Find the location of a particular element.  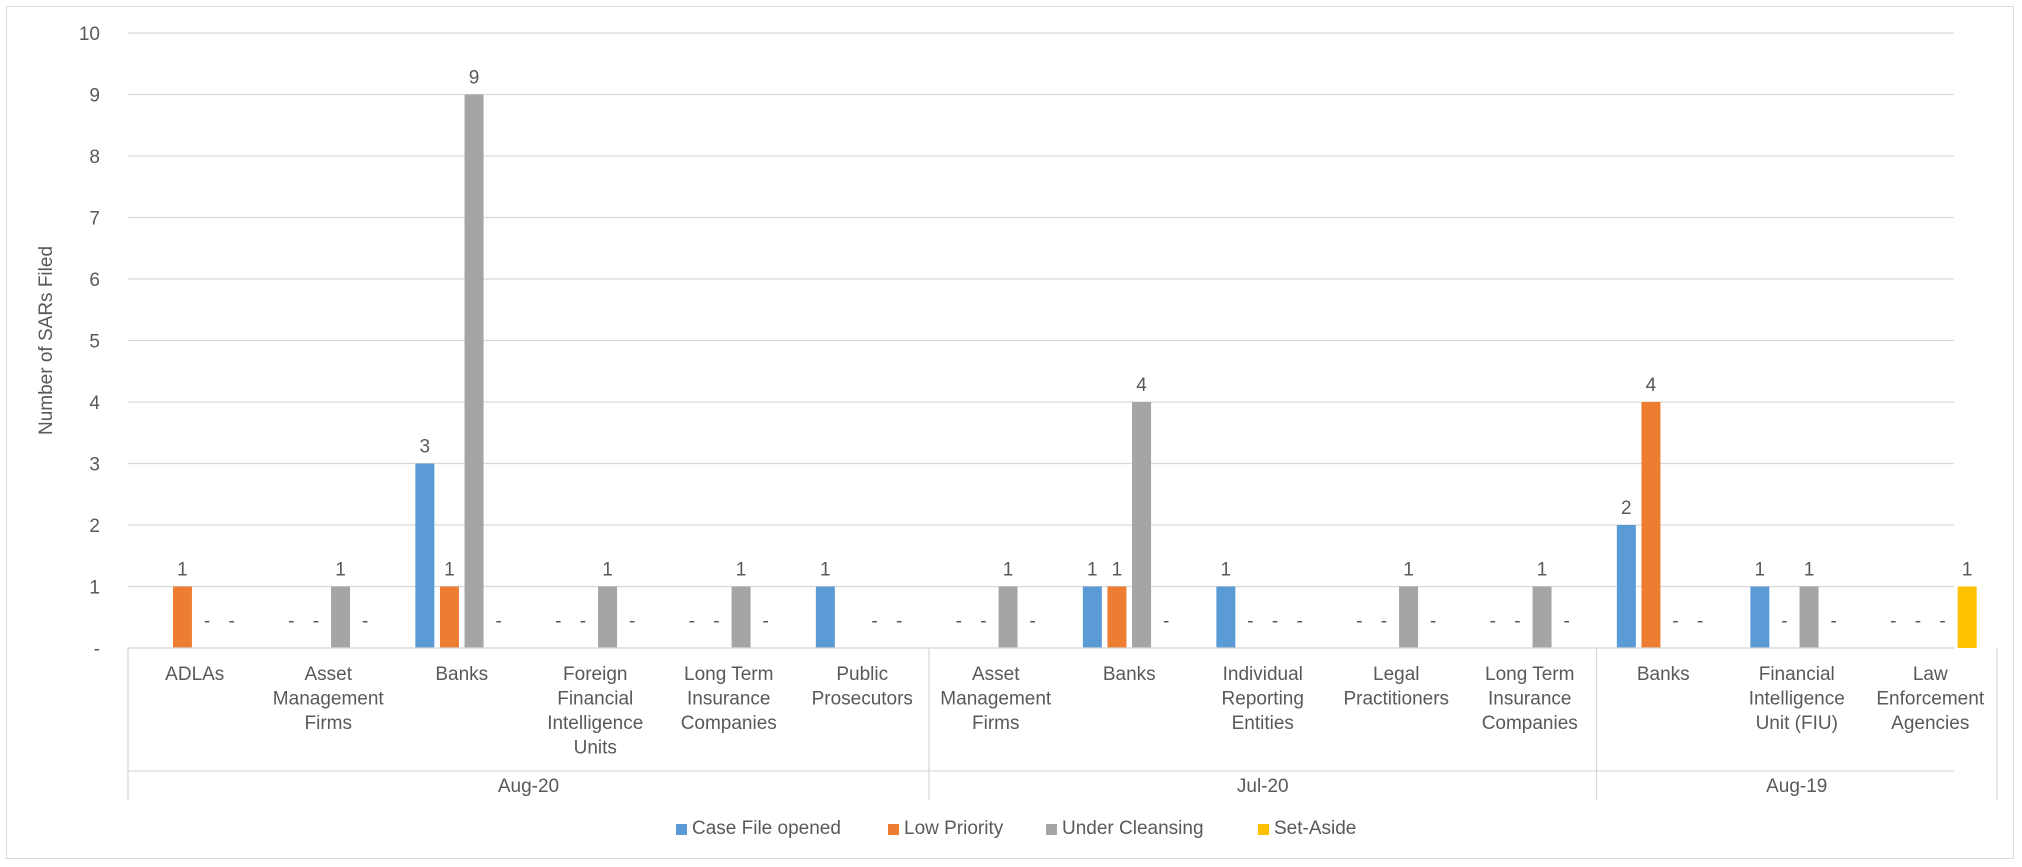

y-axis-title: Number of SARs Filed is located at coordinates (46, 340).